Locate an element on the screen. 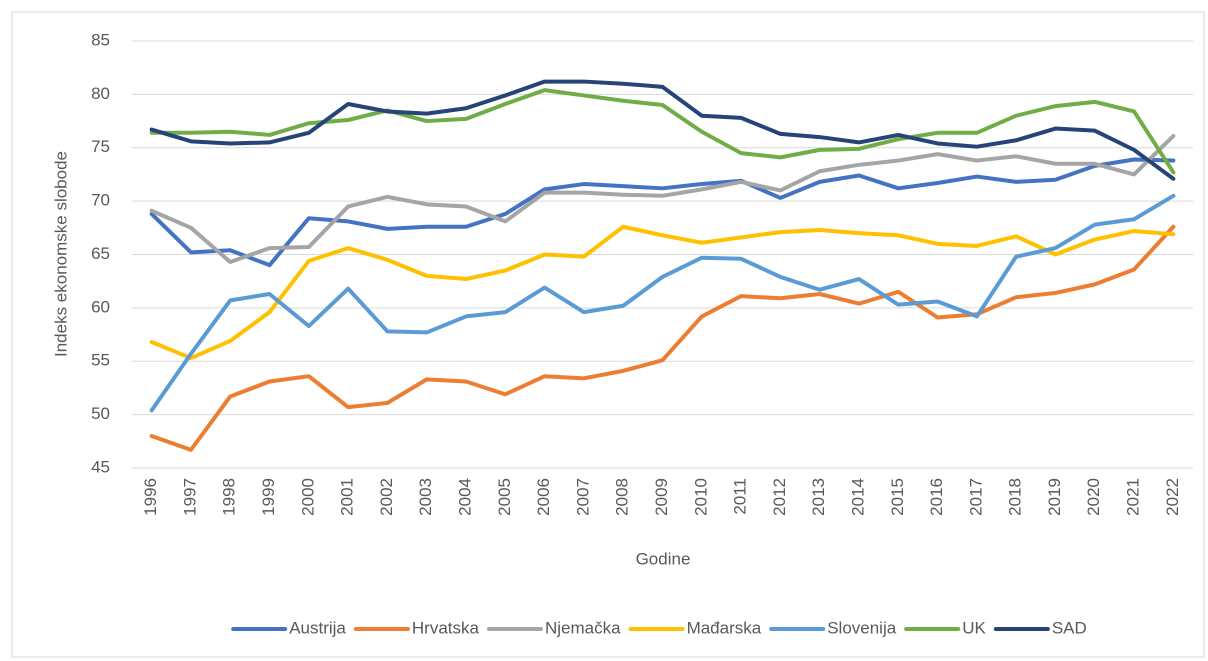 The image size is (1208, 661). legend-label: Austrija is located at coordinates (317, 627).